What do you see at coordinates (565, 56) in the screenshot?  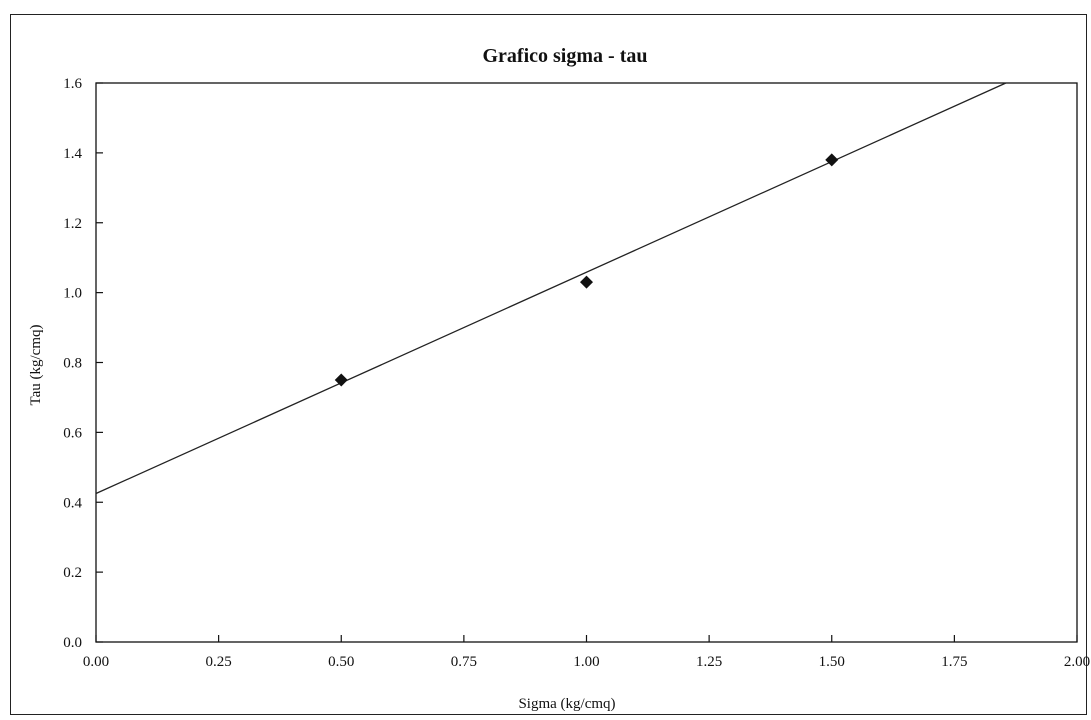 I see `chart-title: Grafico sigma - tau` at bounding box center [565, 56].